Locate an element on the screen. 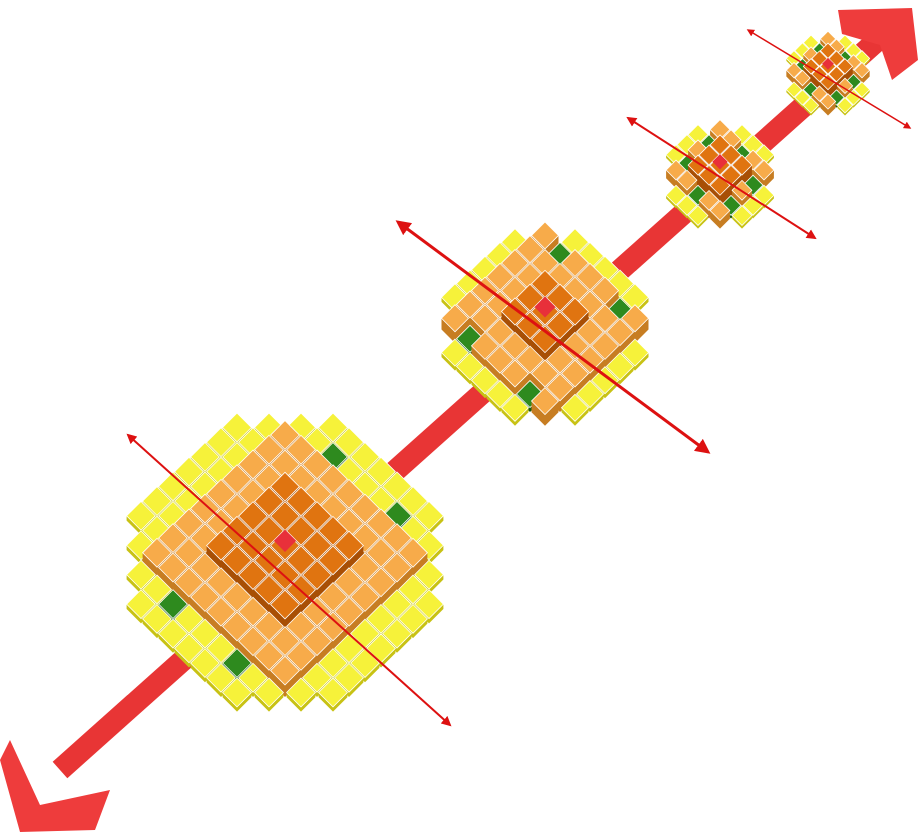 Image resolution: width=920 pixels, height=836 pixels. axis-head-start is located at coordinates (55, 786).